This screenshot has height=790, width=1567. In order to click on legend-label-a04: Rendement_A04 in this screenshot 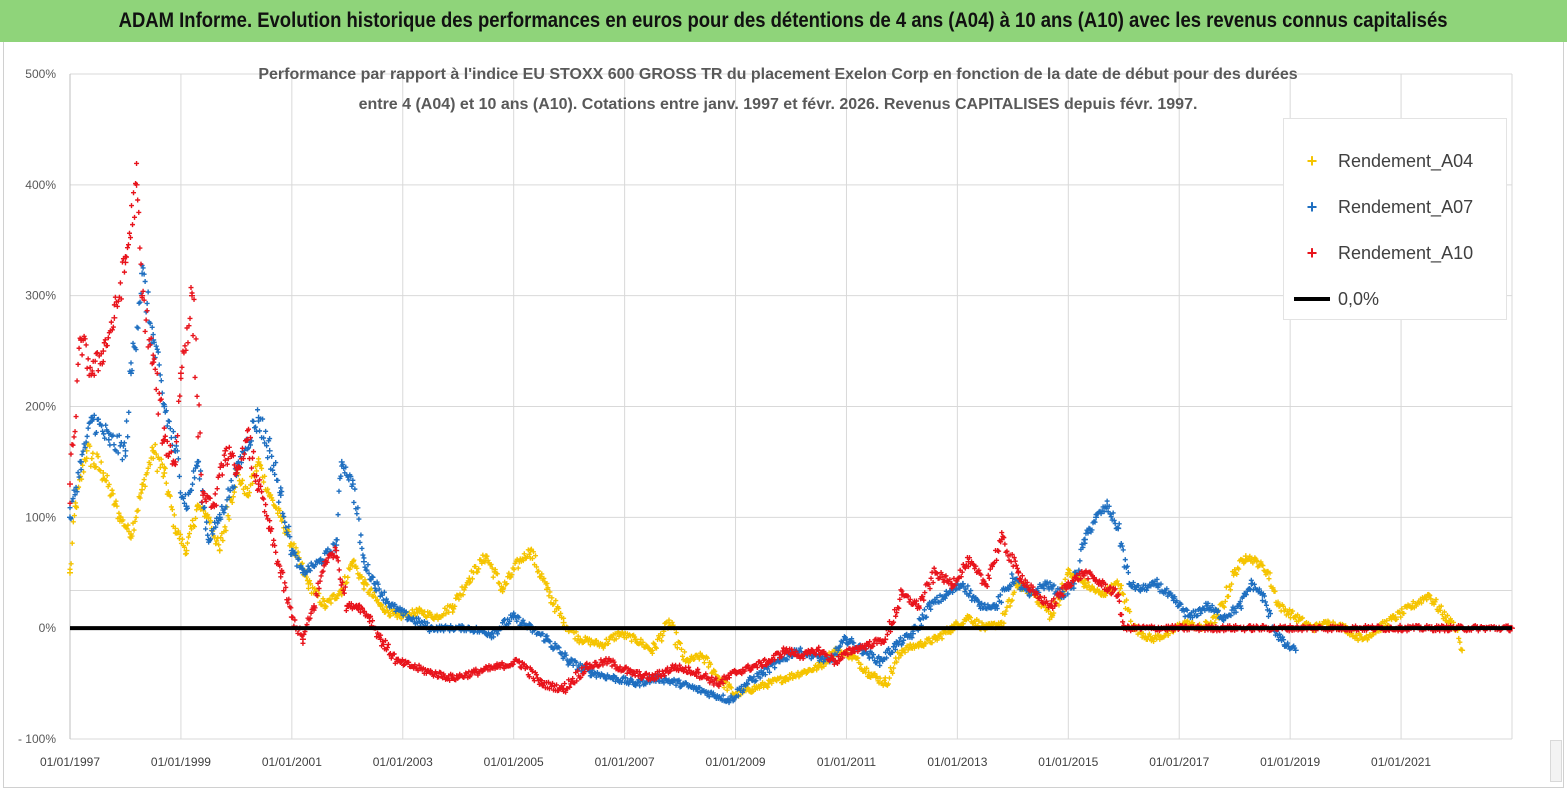, I will do `click(1406, 160)`.